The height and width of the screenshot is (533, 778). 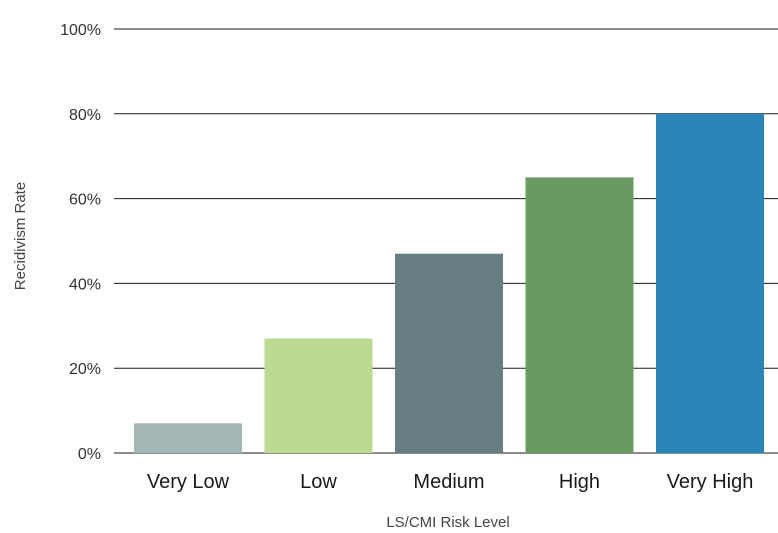 I want to click on x-axis-ticks: Very Low Low Medium High Very High, so click(x=450, y=482).